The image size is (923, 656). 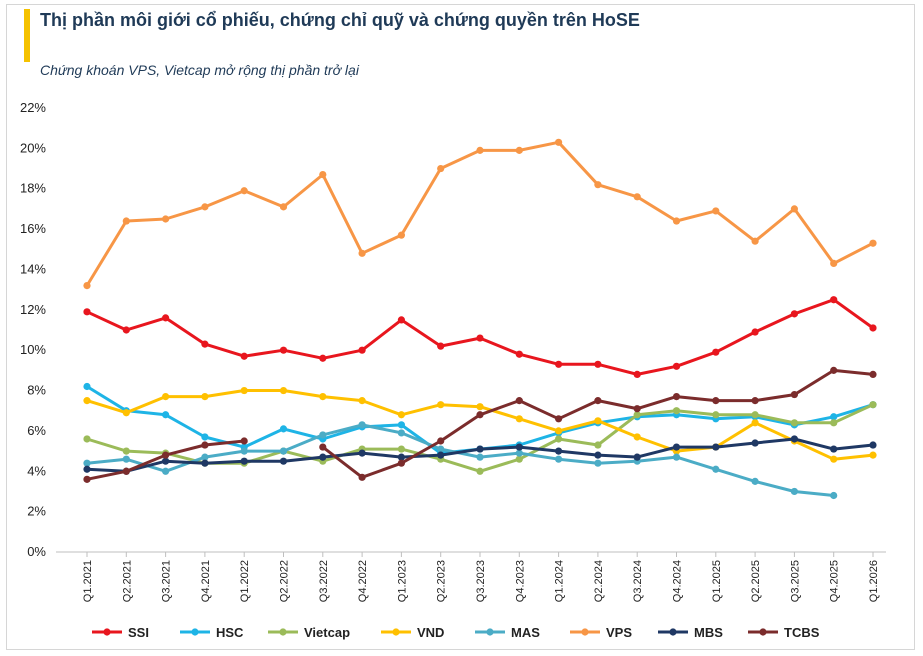 I want to click on title-accent-bar, so click(x=27, y=35).